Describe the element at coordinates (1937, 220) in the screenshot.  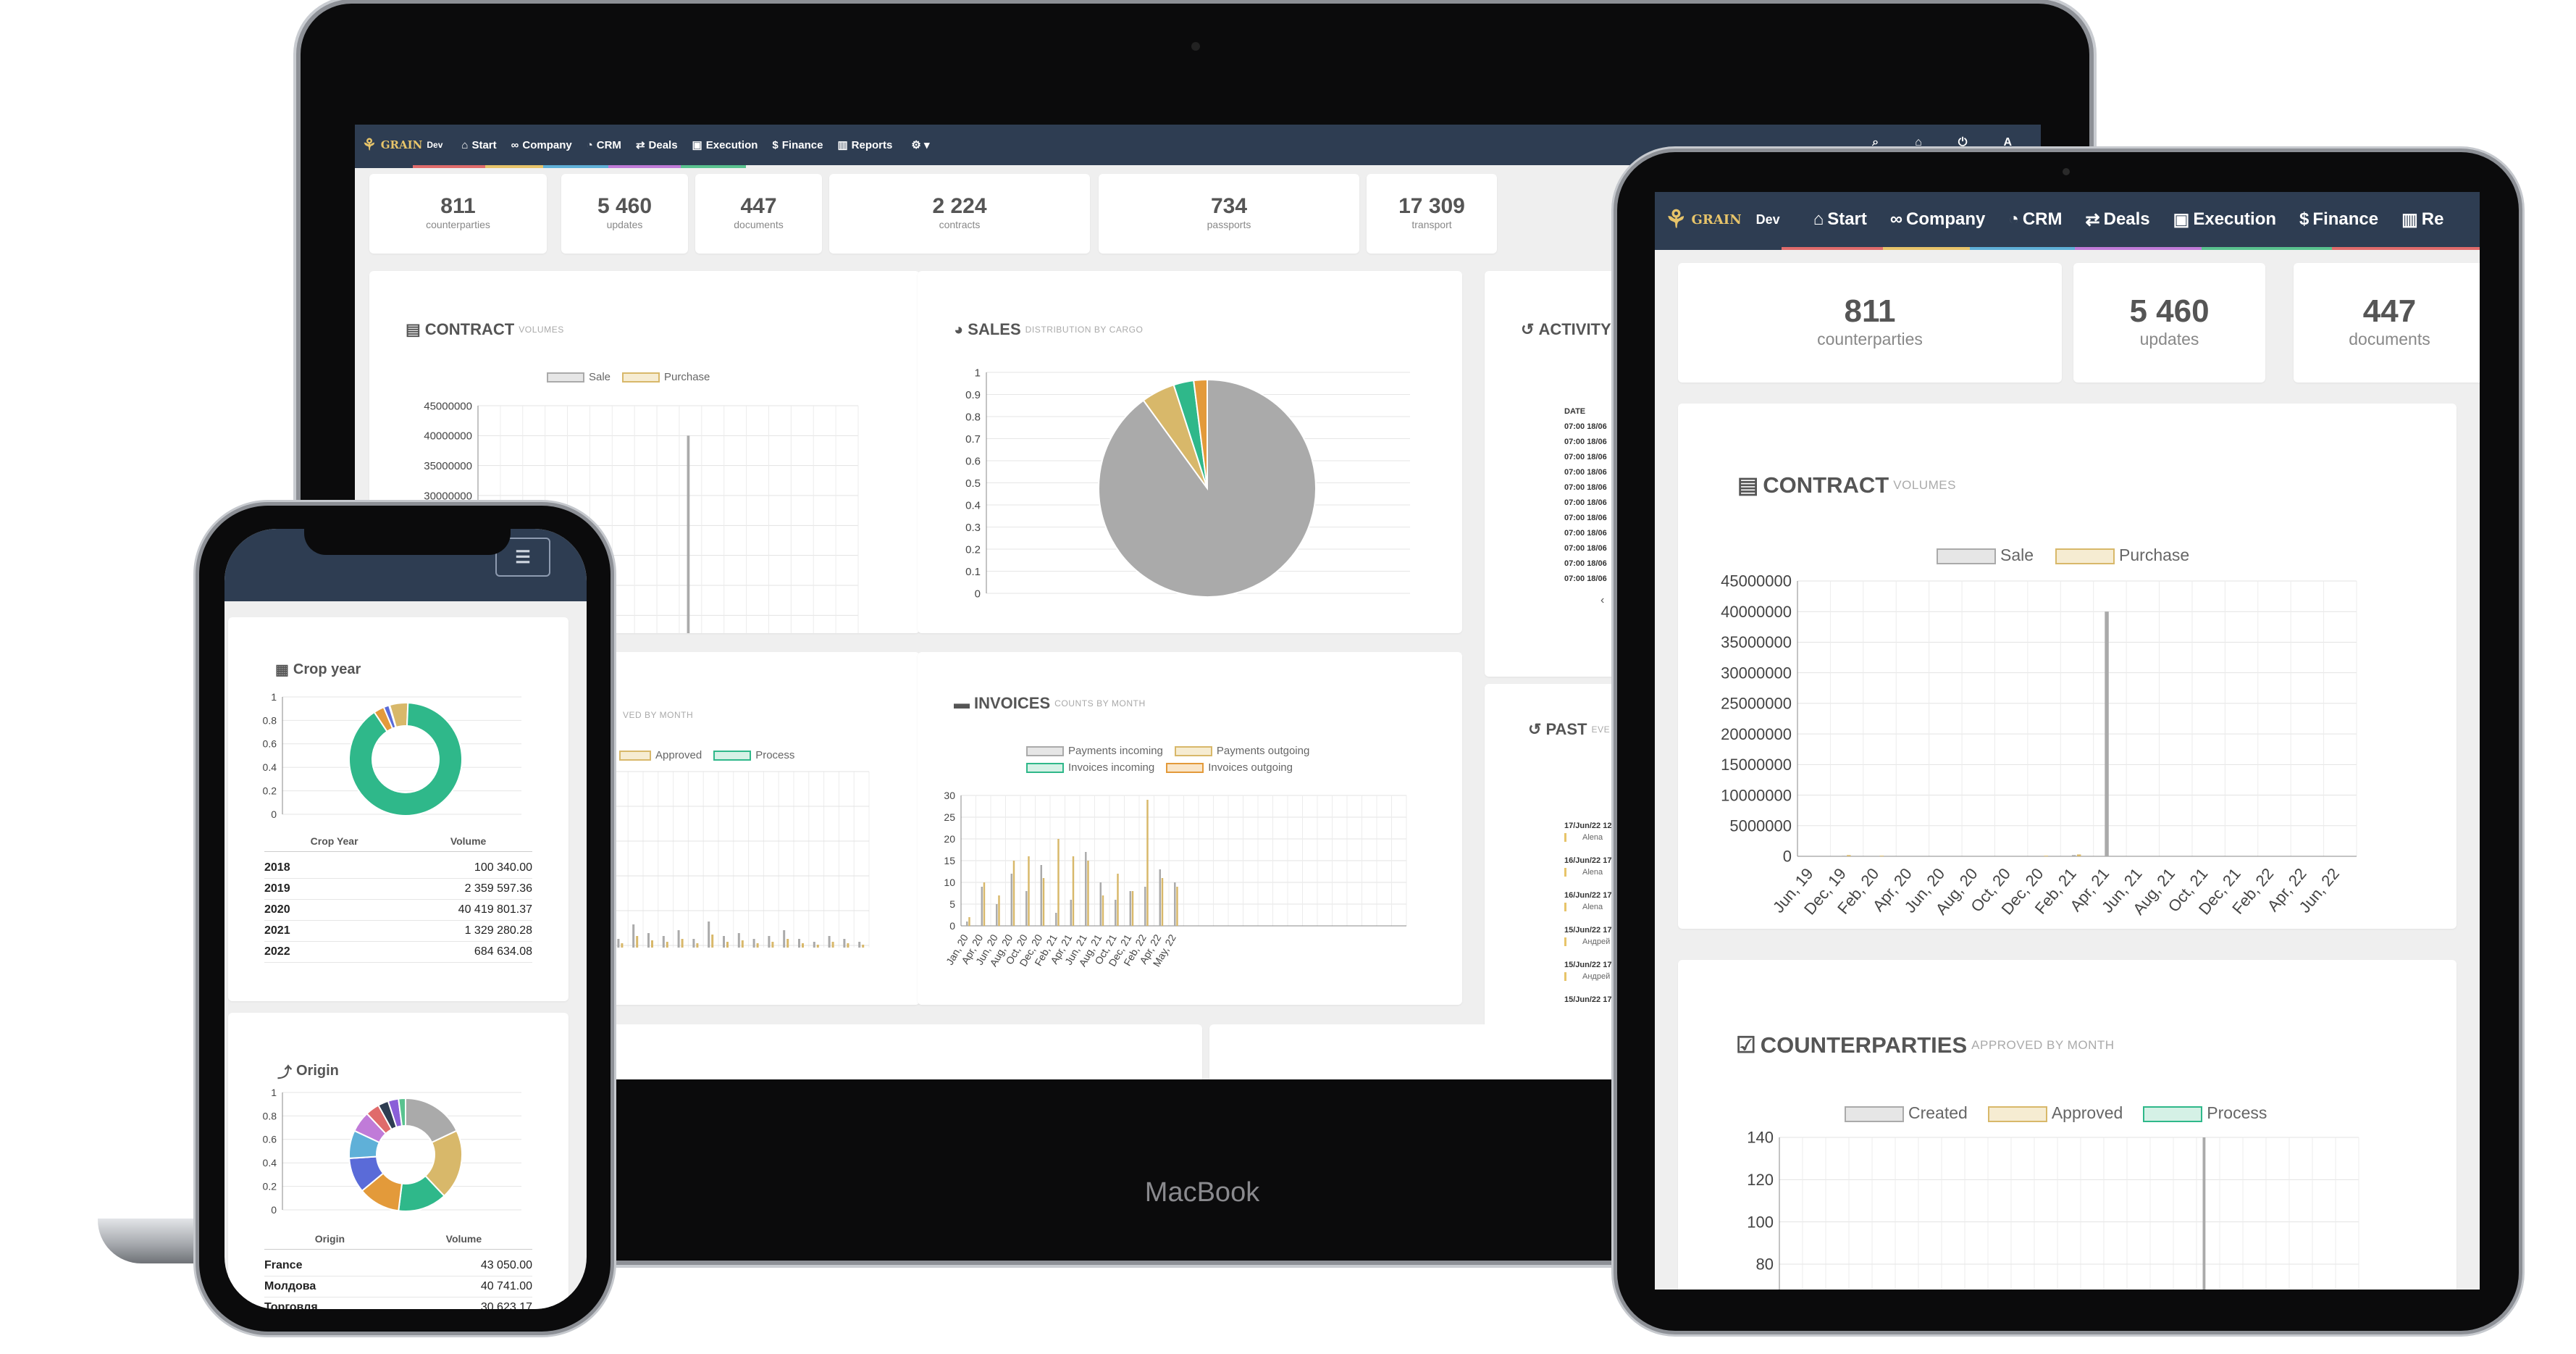
I see `nav-item-company: ∞ Company` at that location.